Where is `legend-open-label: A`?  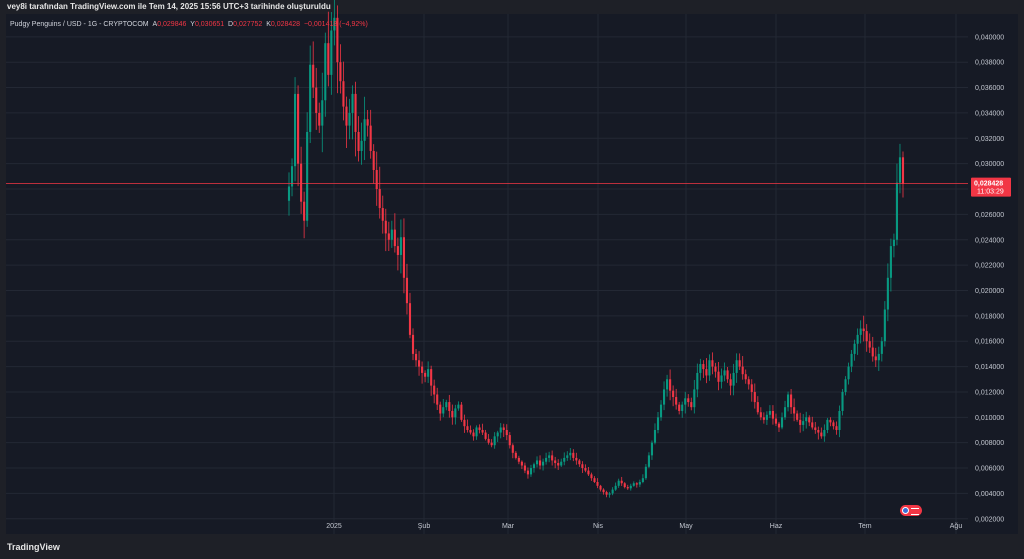
legend-open-label: A is located at coordinates (155, 24).